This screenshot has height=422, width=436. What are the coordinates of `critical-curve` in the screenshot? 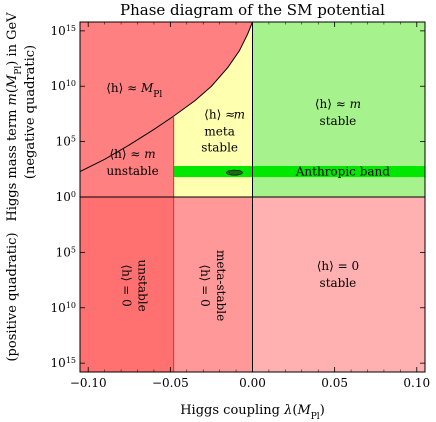 It's located at (166, 96).